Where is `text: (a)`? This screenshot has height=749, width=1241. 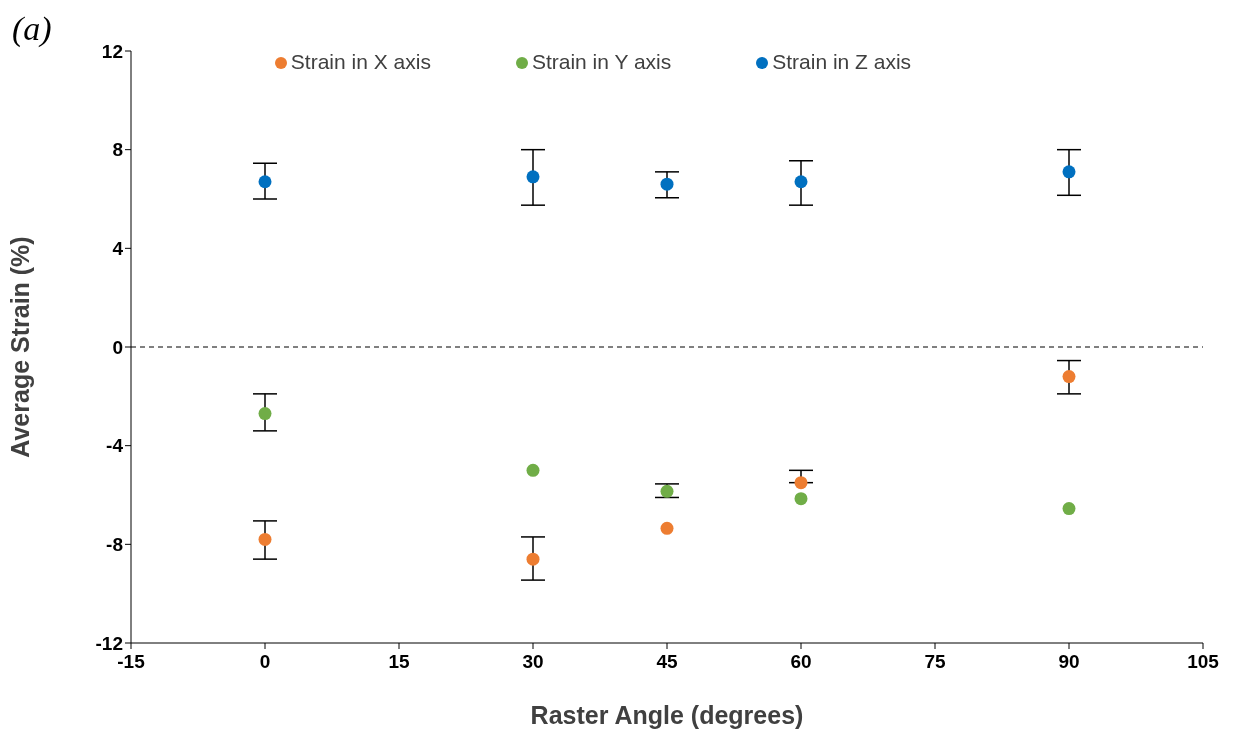
text: (a) is located at coordinates (32, 29).